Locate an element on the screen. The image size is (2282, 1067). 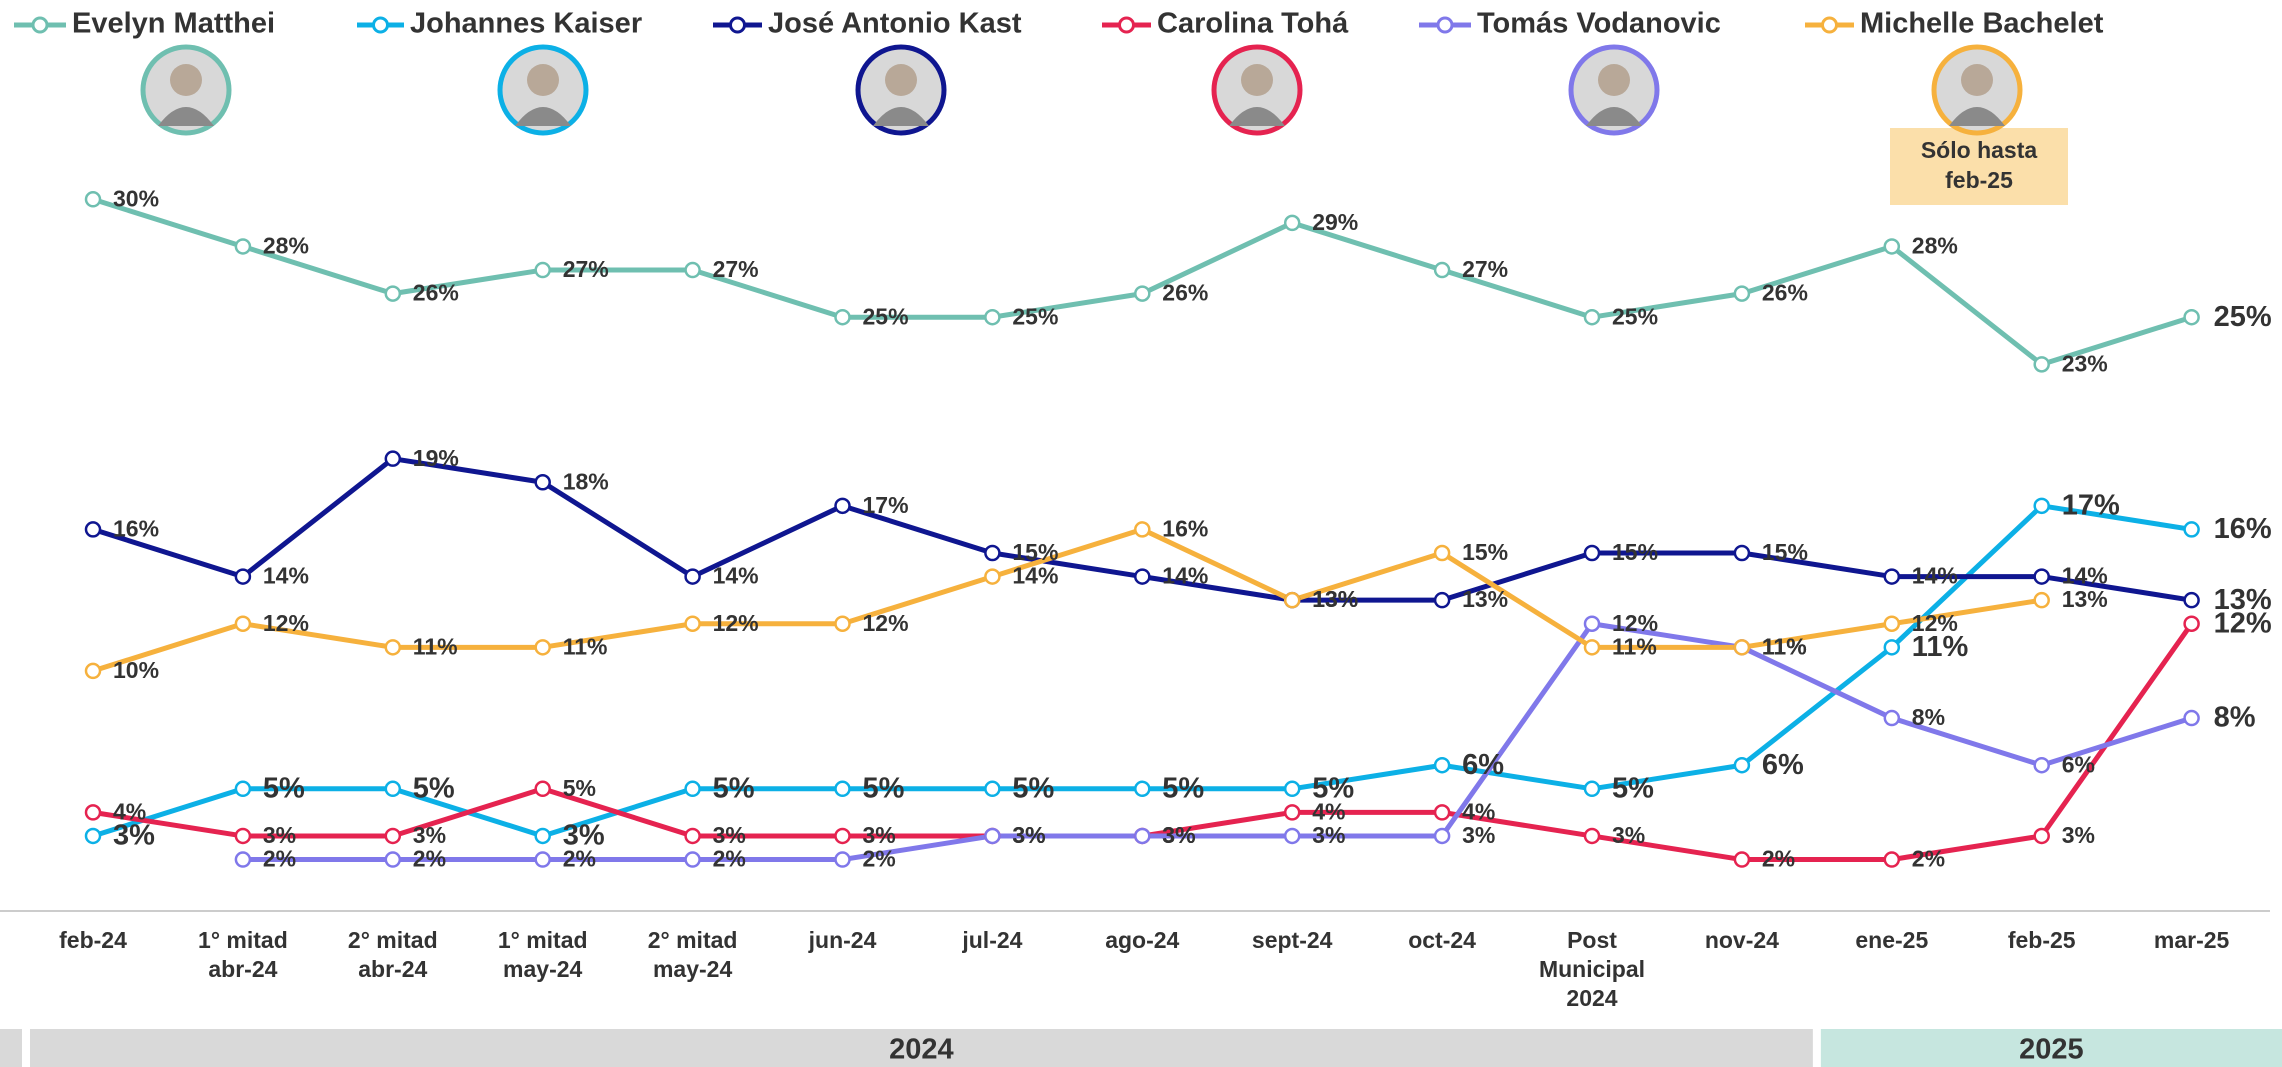
legend-label: Johannes Kaiser is located at coordinates (526, 24).